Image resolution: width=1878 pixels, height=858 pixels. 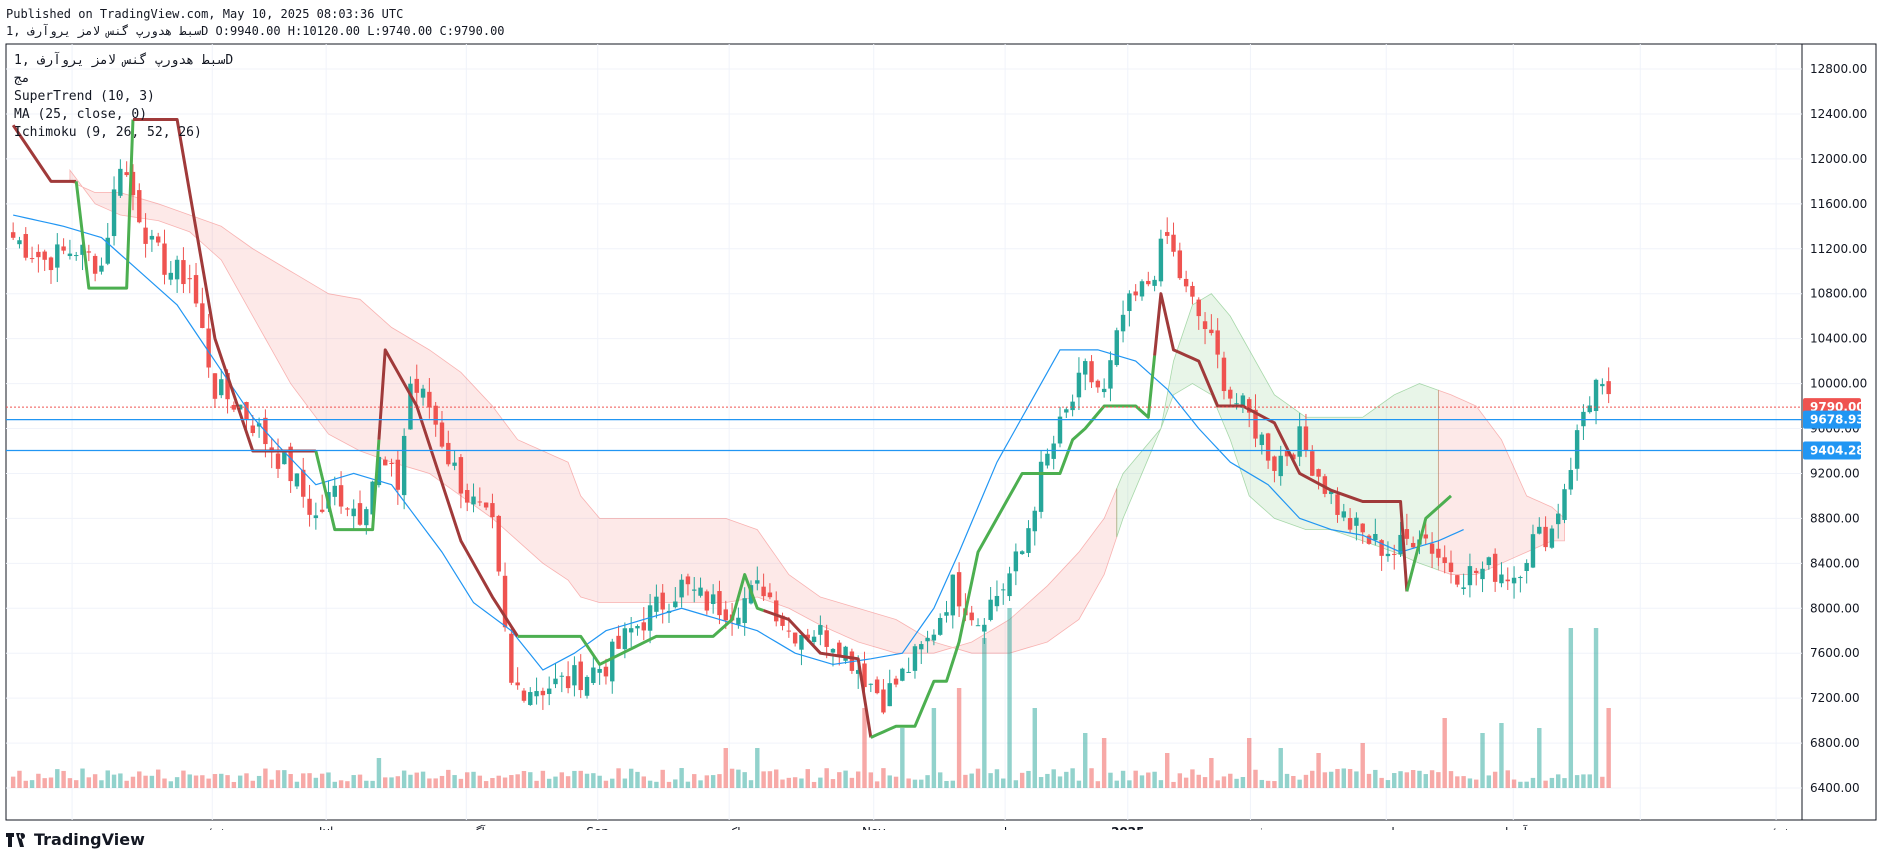 What do you see at coordinates (1835, 608) in the screenshot?
I see `y-tick-label: 8000.00` at bounding box center [1835, 608].